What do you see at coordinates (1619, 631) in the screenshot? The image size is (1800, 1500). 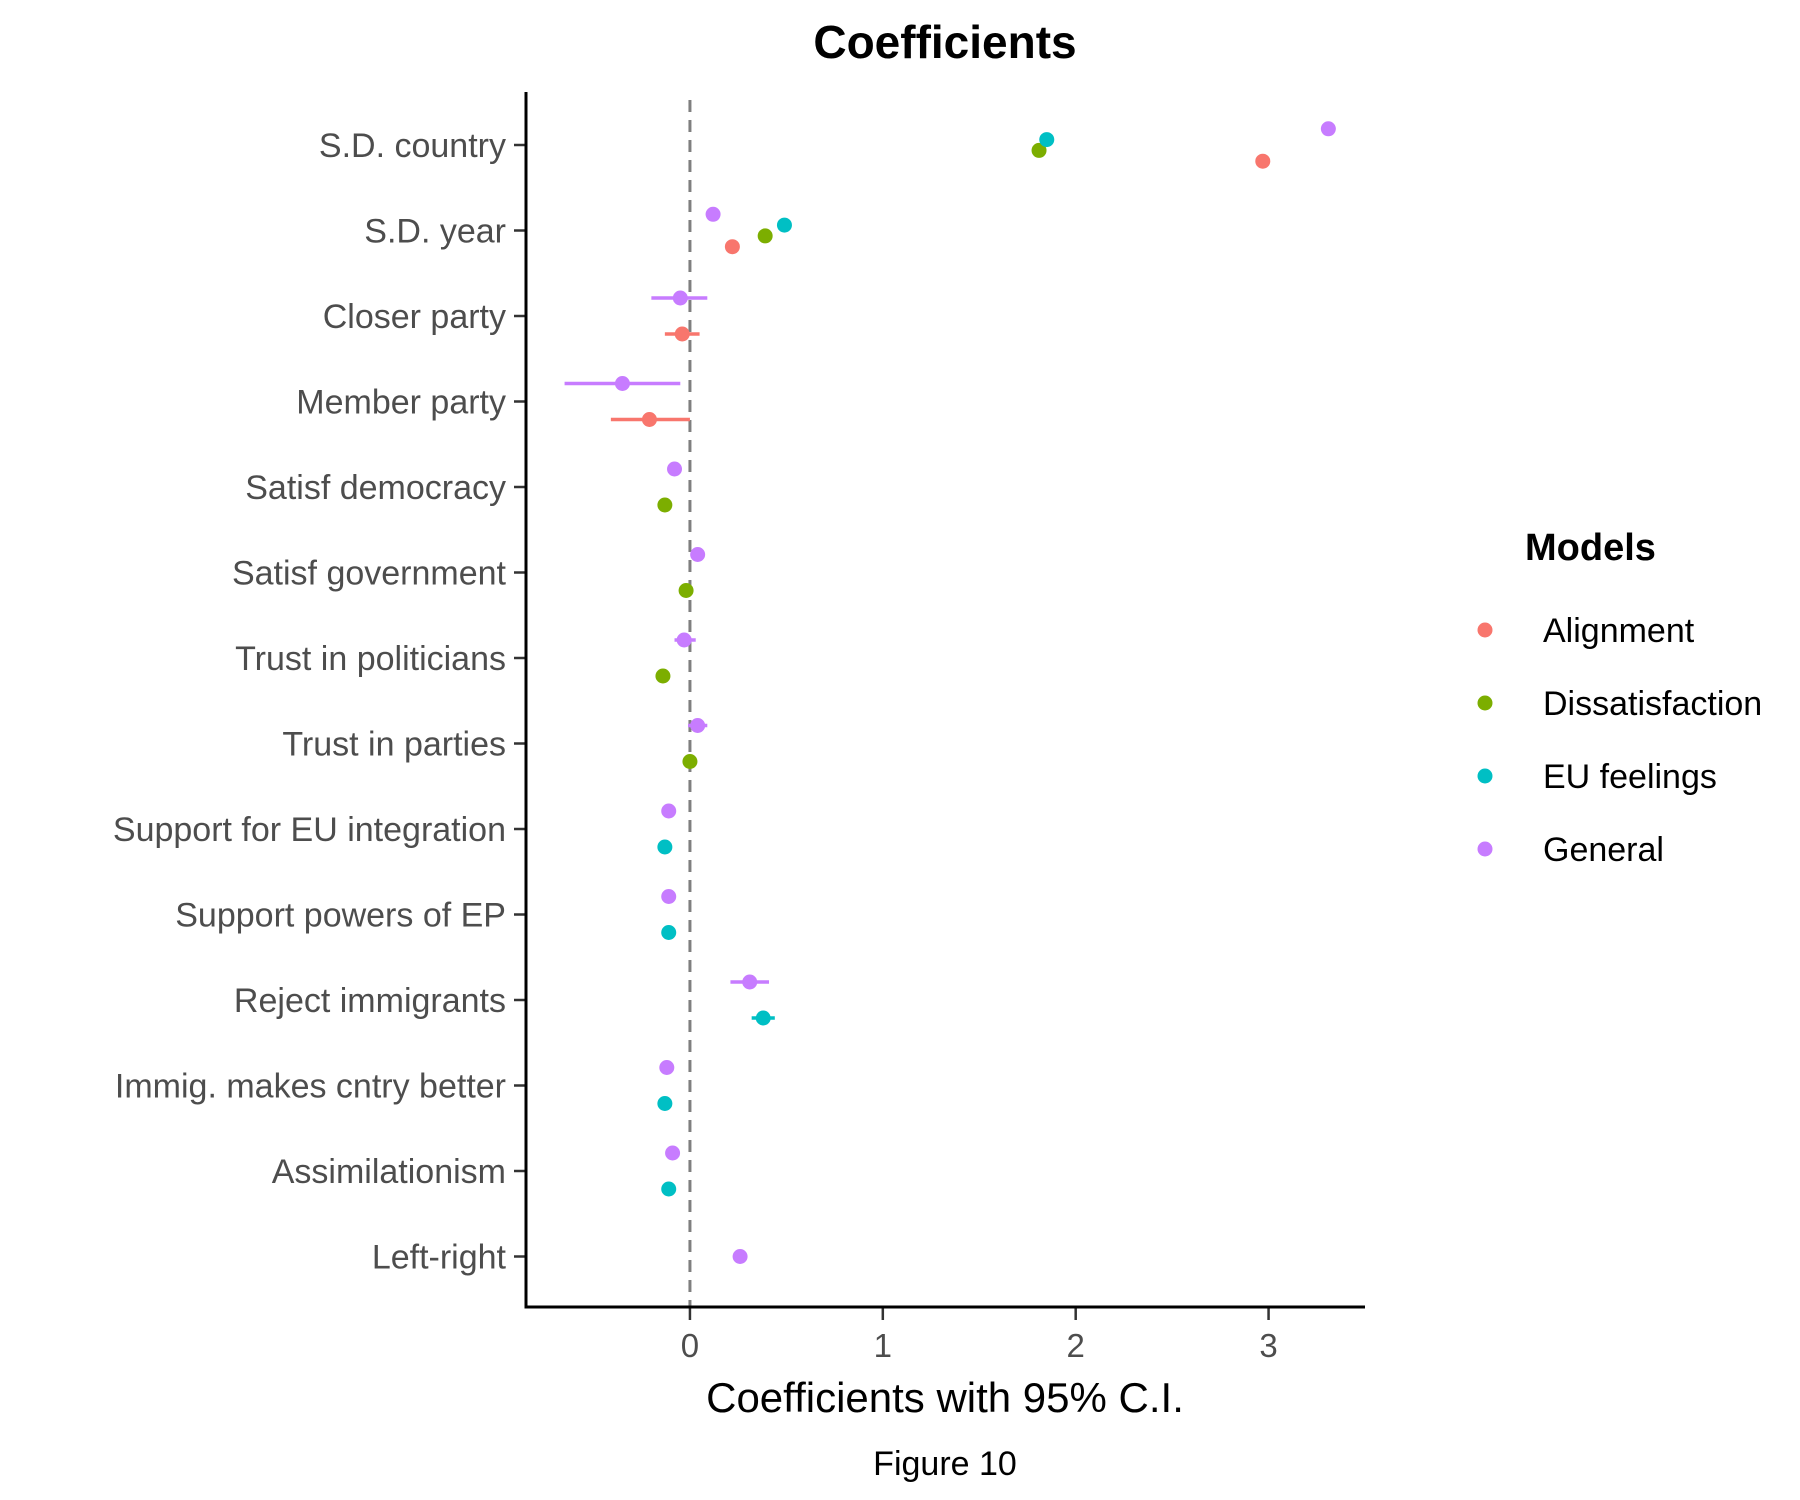 I see `legend-label-alignment: Alignment` at bounding box center [1619, 631].